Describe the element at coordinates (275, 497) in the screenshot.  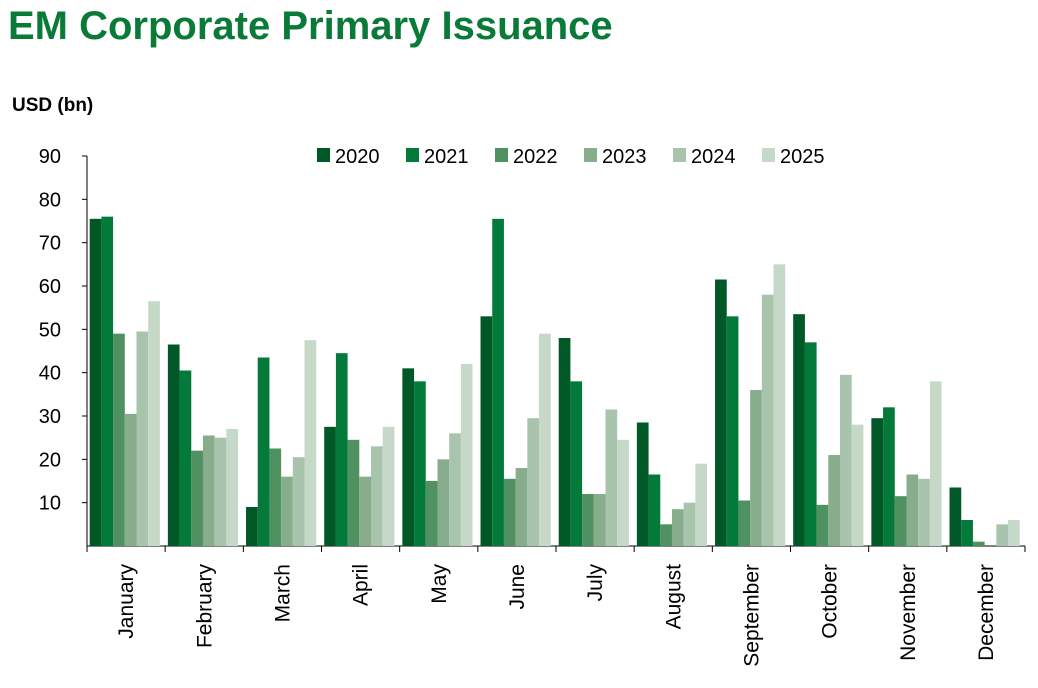
I see `bar-2022-march` at that location.